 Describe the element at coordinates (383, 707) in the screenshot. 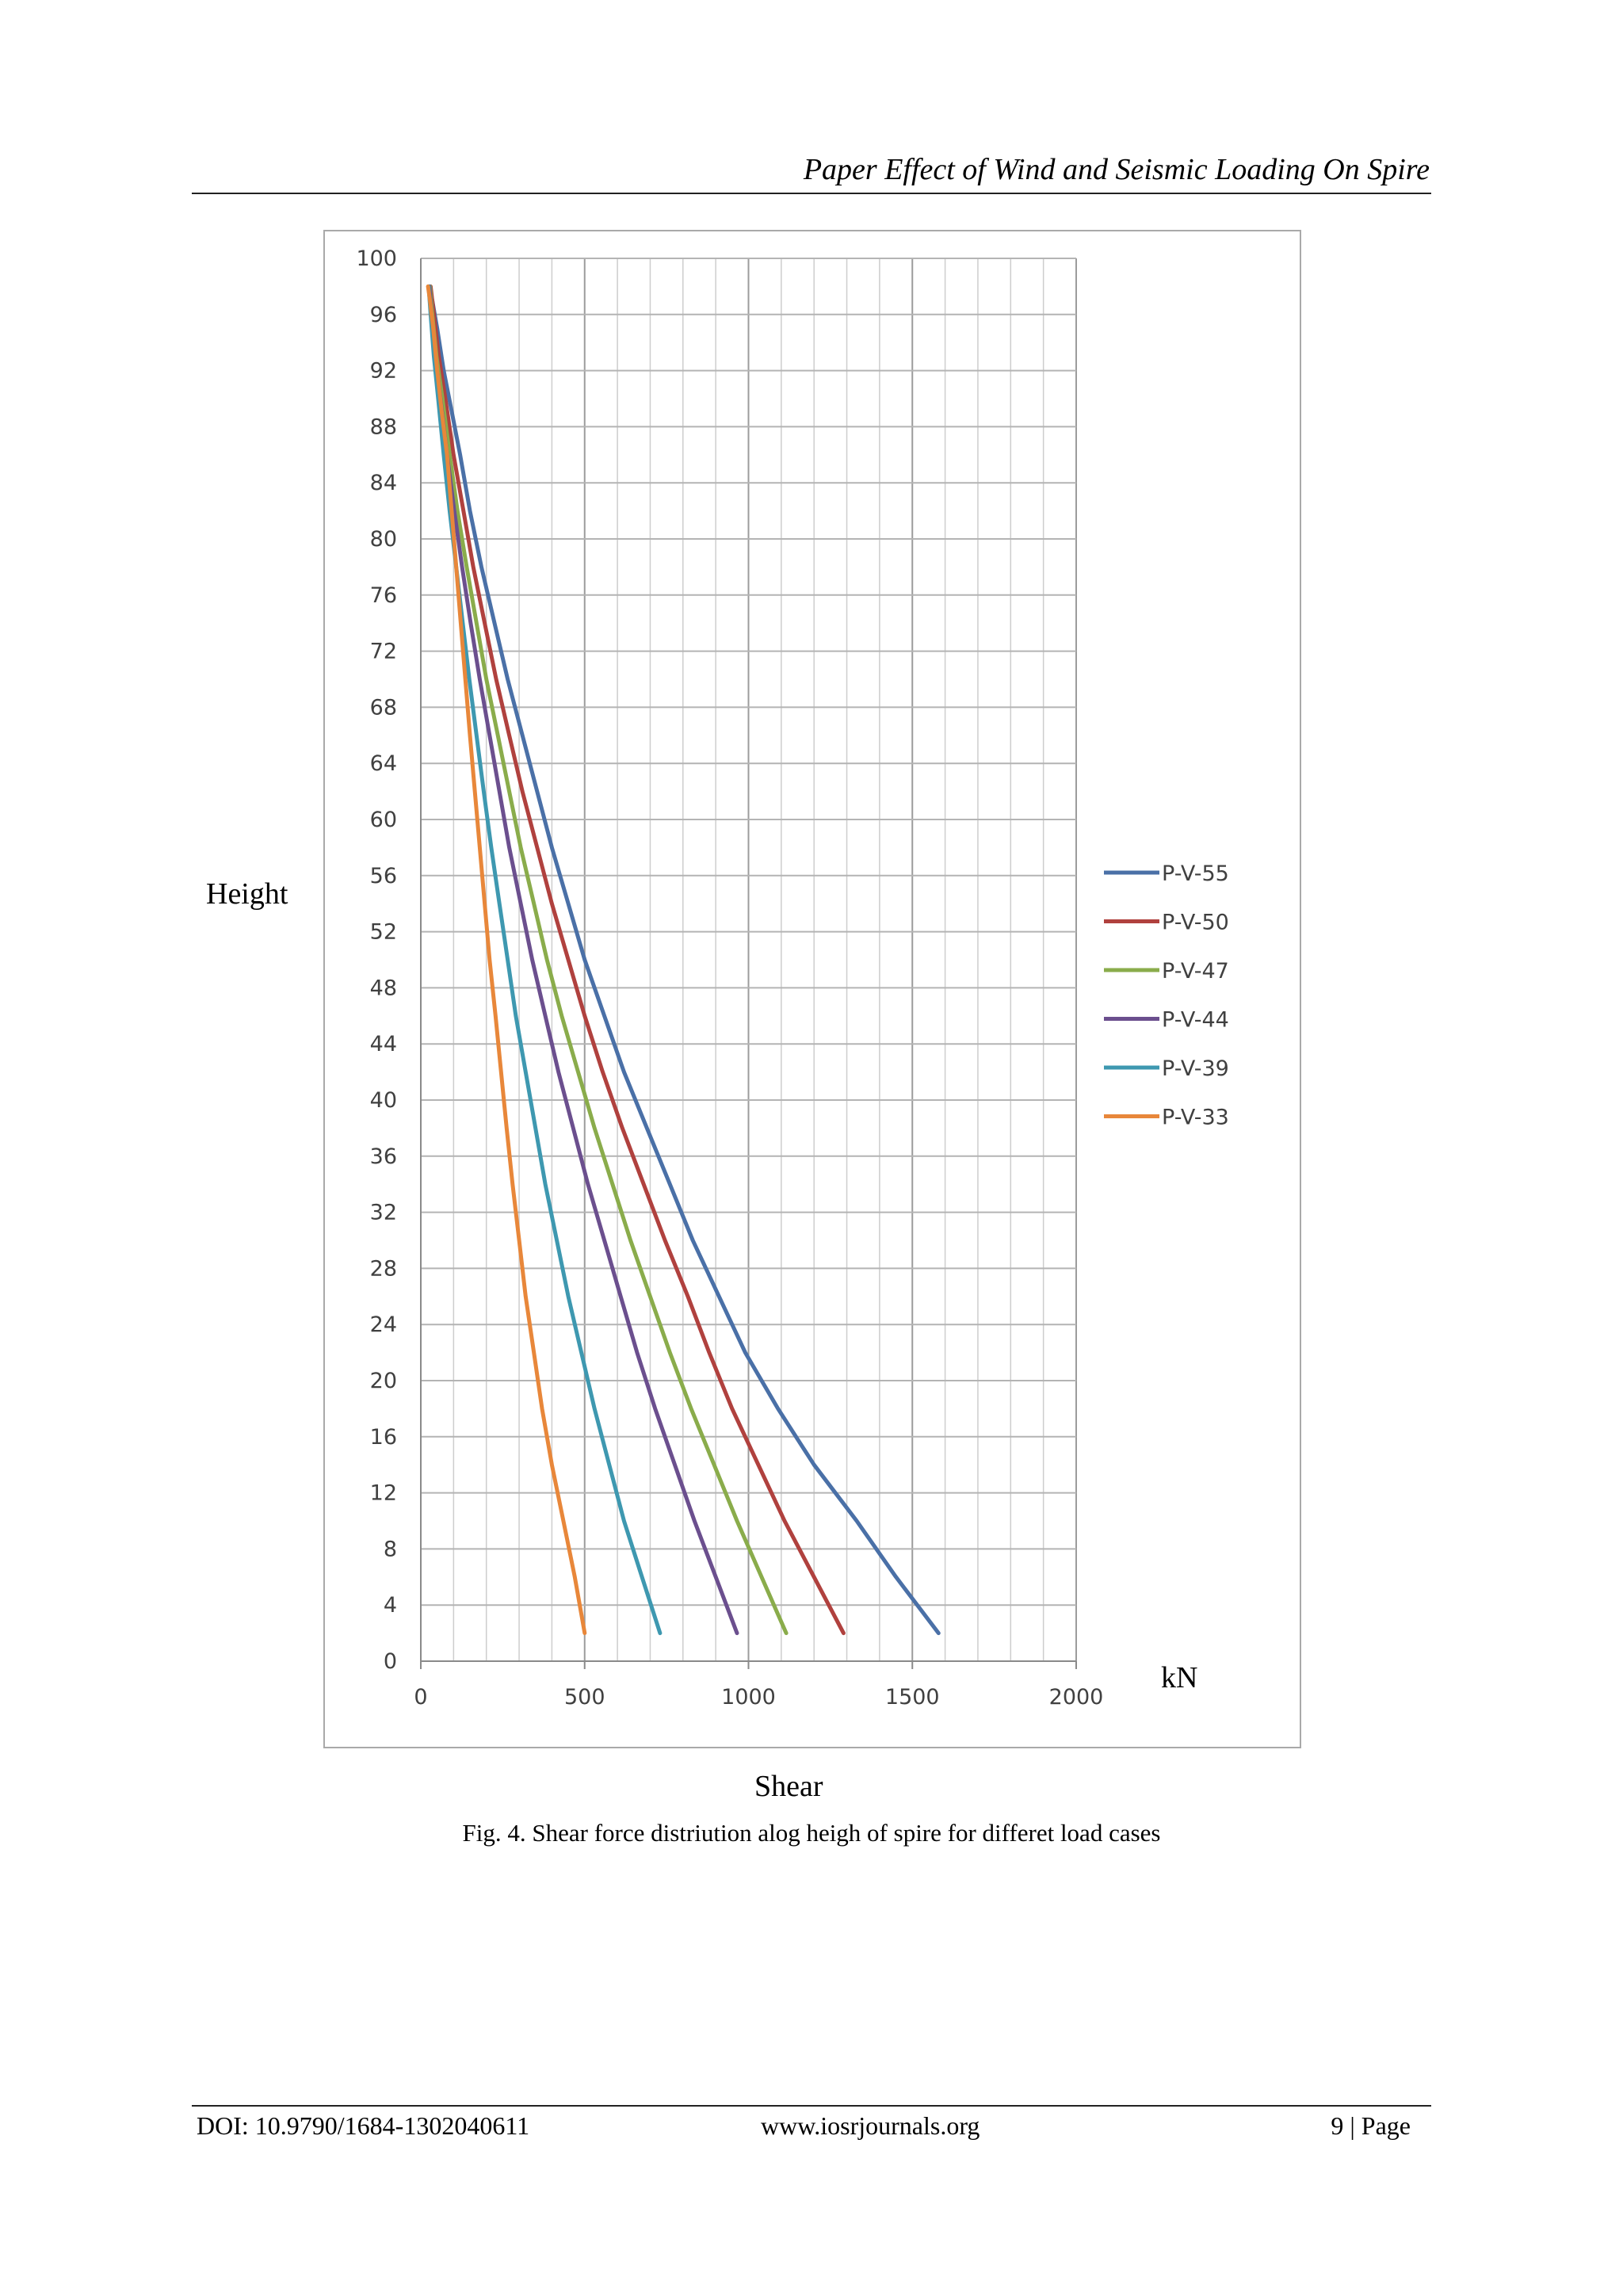

I see `y-tick-label: 68` at that location.